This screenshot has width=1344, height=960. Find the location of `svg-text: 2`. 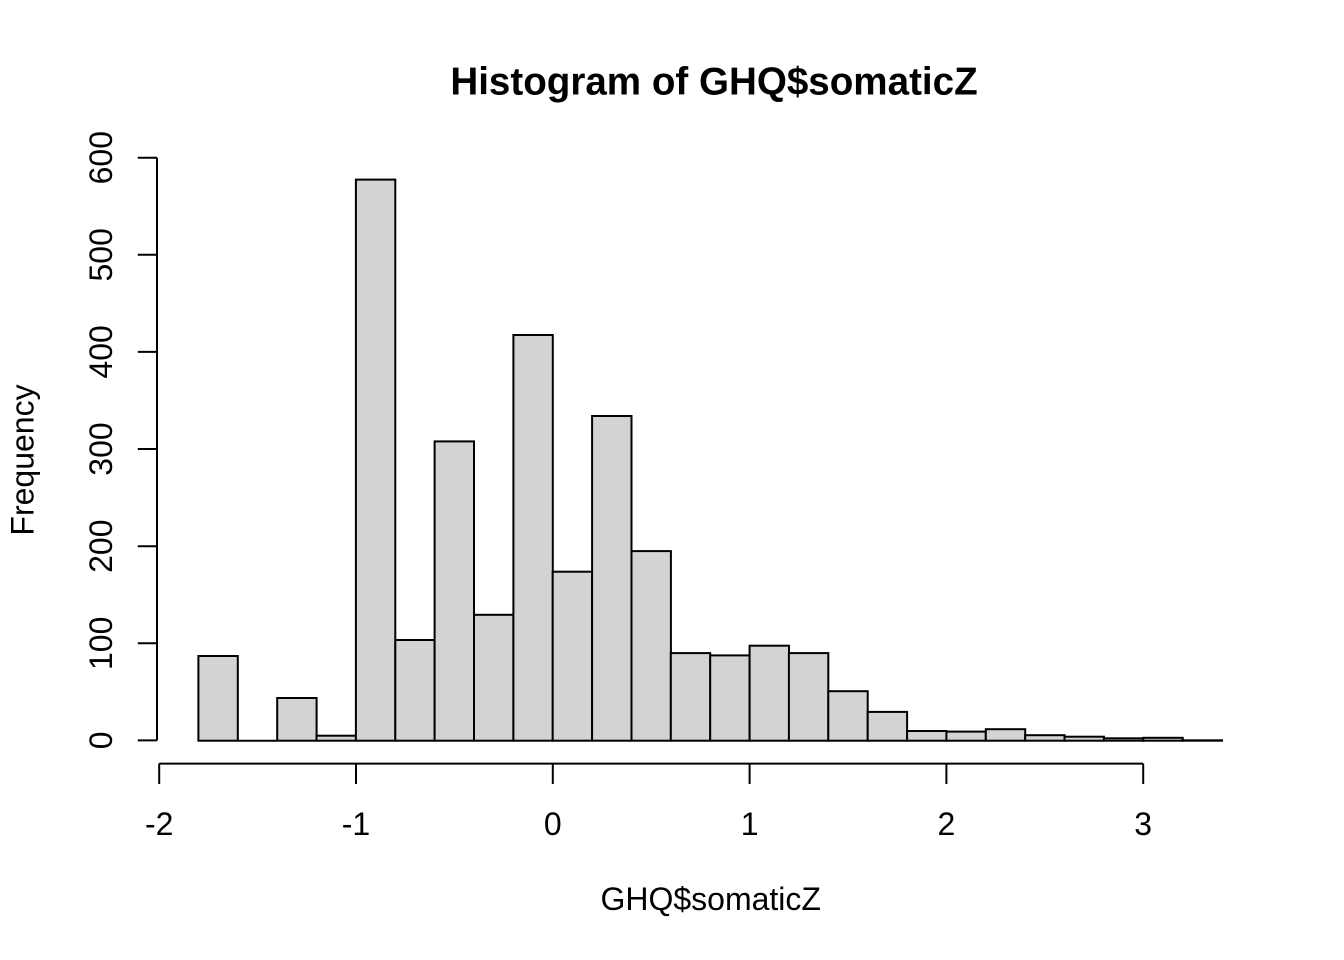

svg-text: 2 is located at coordinates (947, 824).